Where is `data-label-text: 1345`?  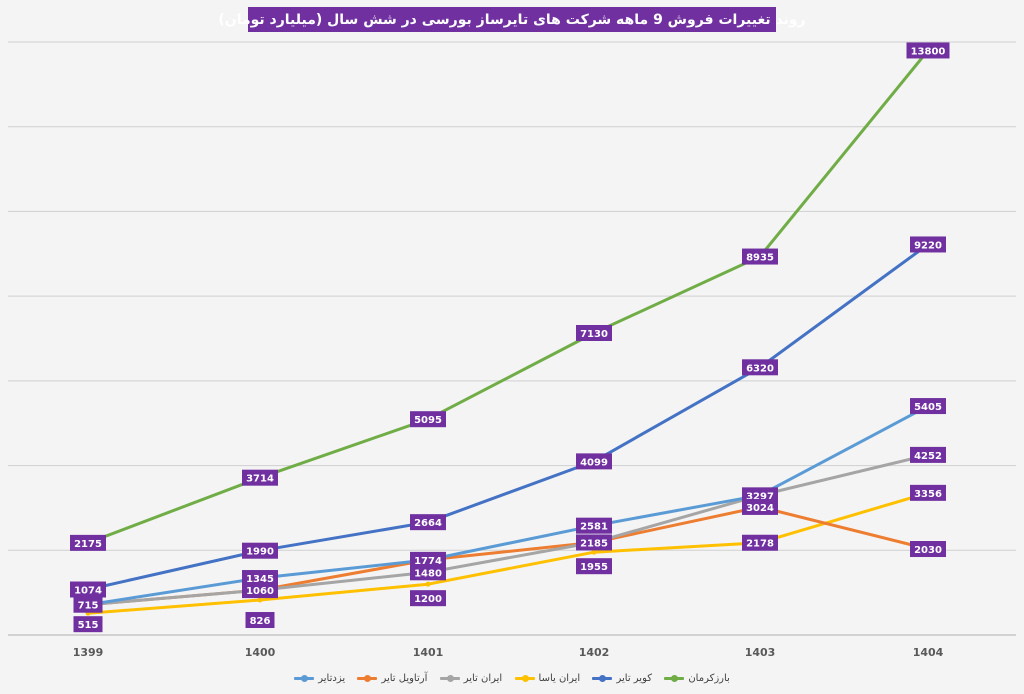
data-label-text: 1345 is located at coordinates (260, 579).